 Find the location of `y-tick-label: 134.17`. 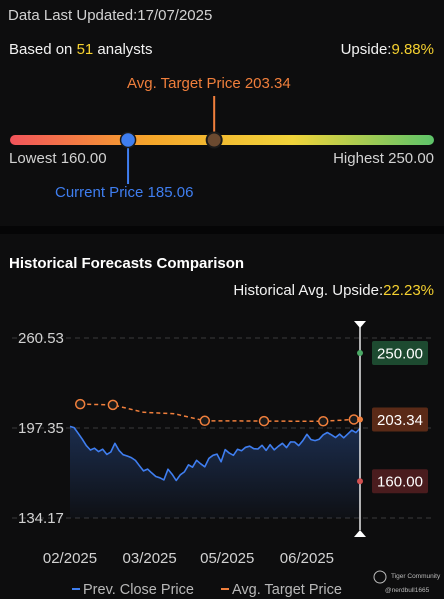

y-tick-label: 134.17 is located at coordinates (41, 518).